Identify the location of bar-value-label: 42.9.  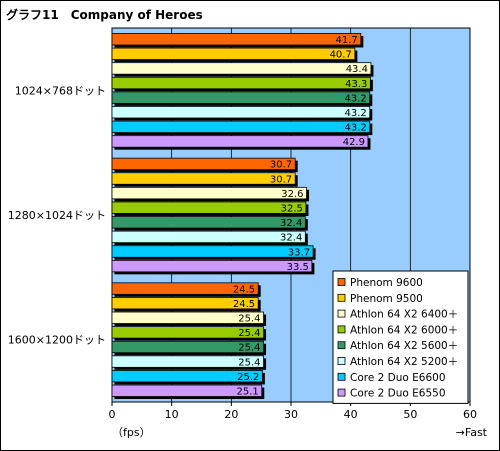
(354, 142).